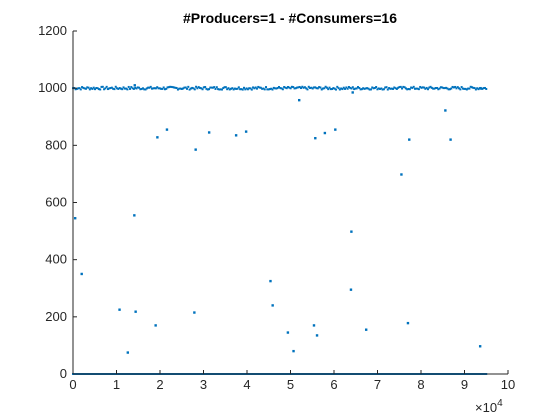 Image resolution: width=560 pixels, height=420 pixels. What do you see at coordinates (116, 384) in the screenshot?
I see `x-tick-label: 1` at bounding box center [116, 384].